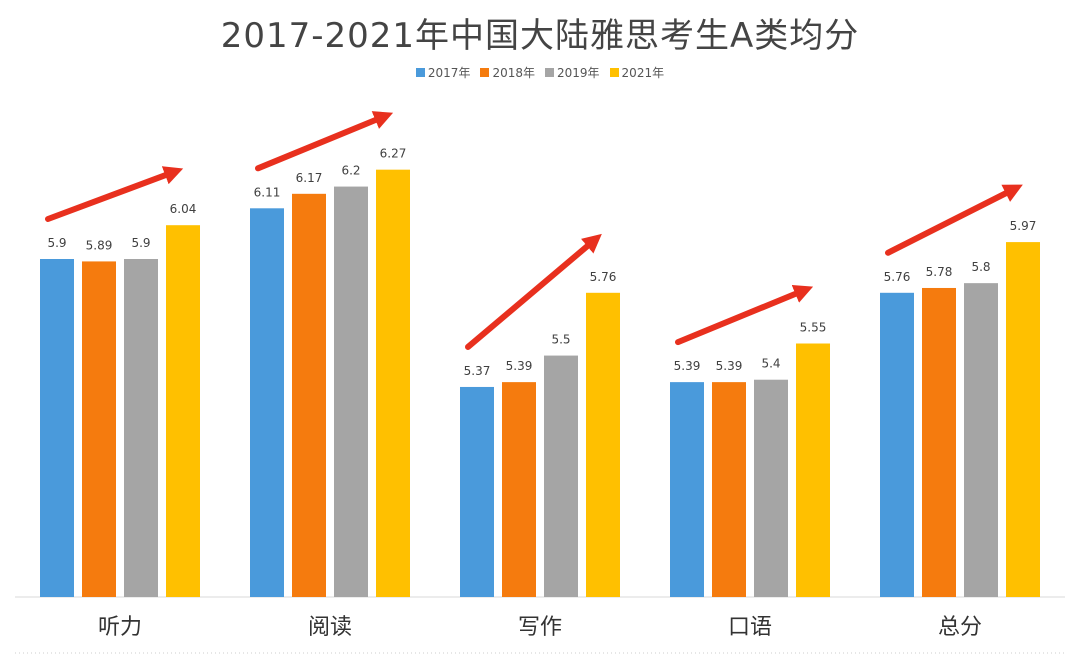 This screenshot has height=658, width=1080. What do you see at coordinates (1023, 226) in the screenshot?
I see `data-label: 5.97` at bounding box center [1023, 226].